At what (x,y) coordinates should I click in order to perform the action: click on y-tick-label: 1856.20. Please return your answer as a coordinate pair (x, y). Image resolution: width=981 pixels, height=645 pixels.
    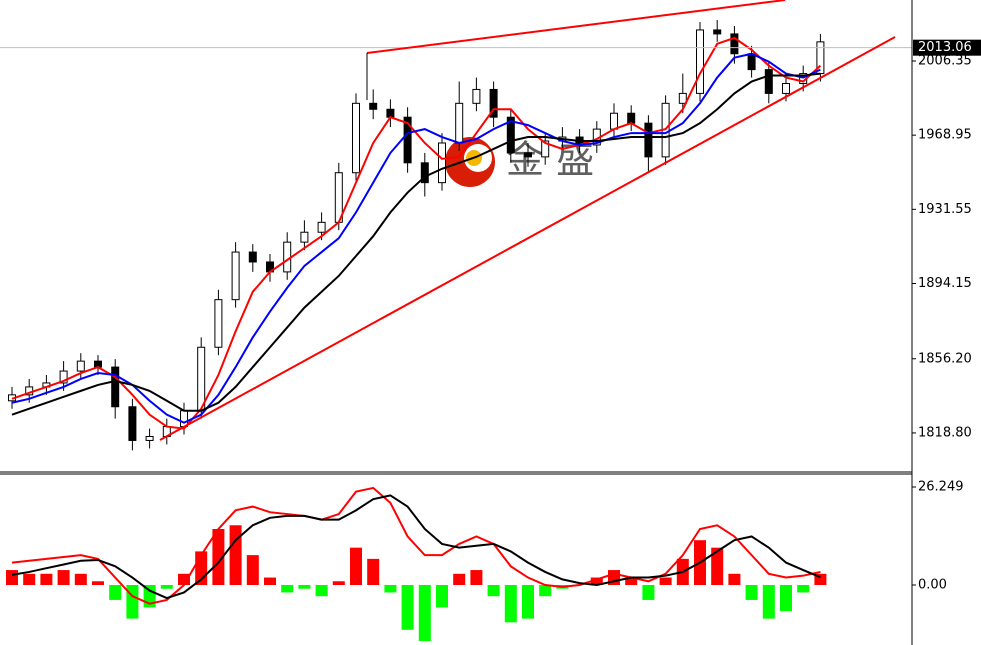
    Looking at the image, I should click on (945, 358).